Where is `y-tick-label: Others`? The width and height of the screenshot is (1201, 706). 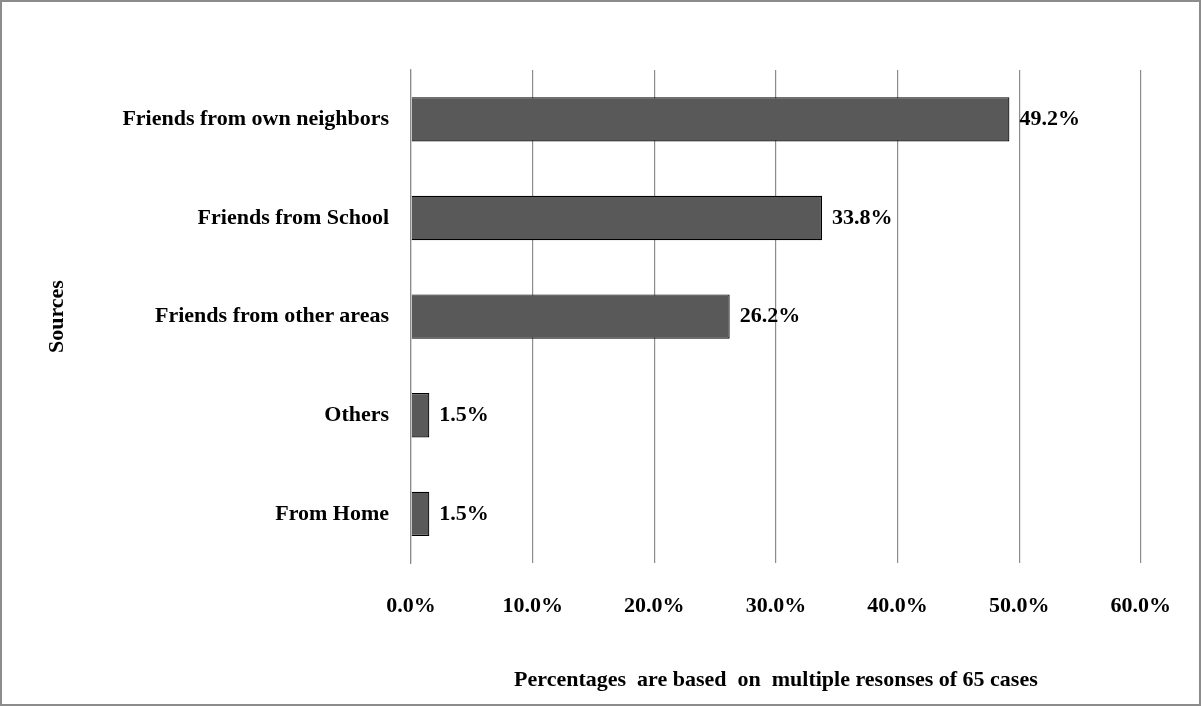 y-tick-label: Others is located at coordinates (357, 413).